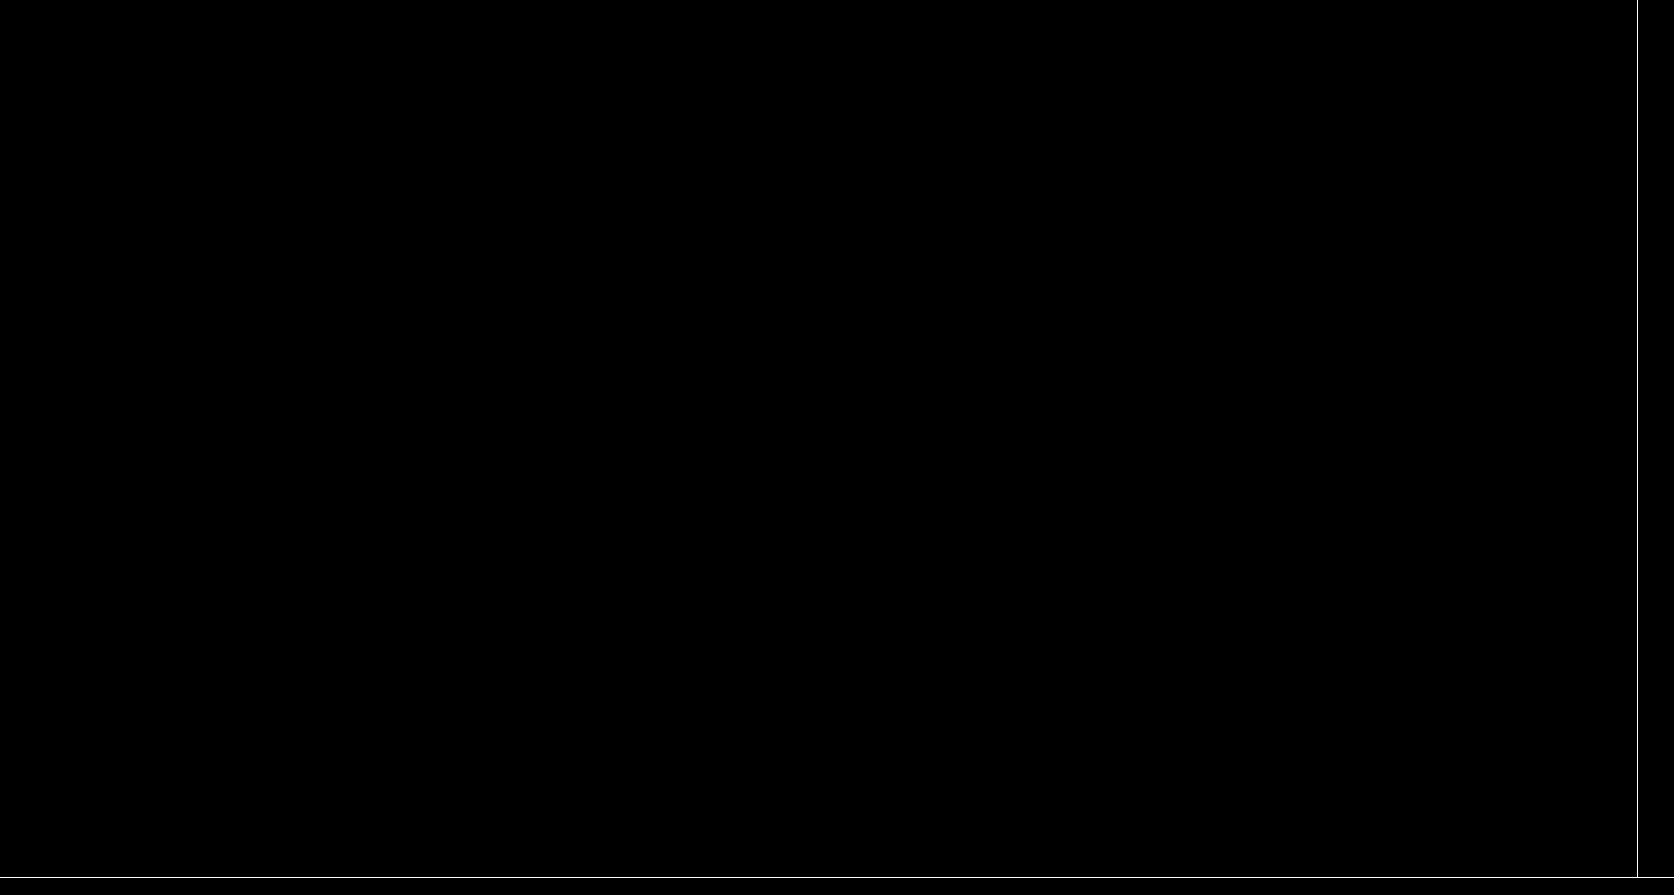 The image size is (1674, 895). Describe the element at coordinates (1637, 438) in the screenshot. I see `axis-border-right` at that location.